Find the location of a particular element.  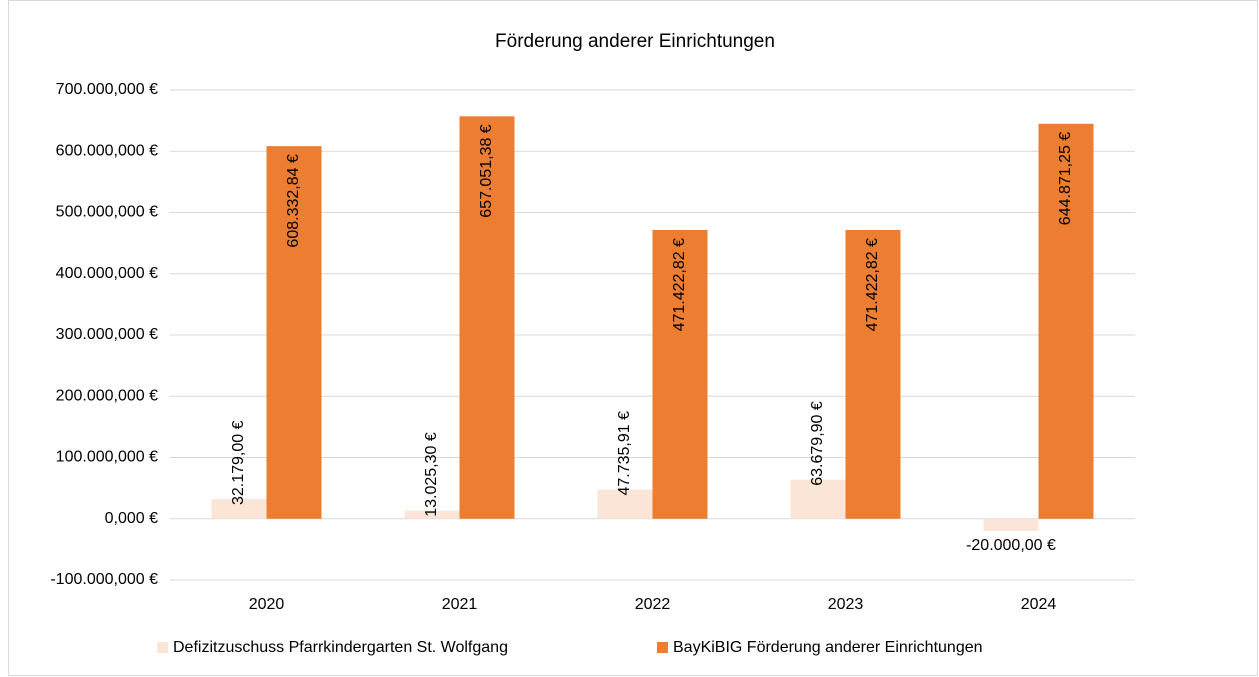

y-tick-label: 400.000,000 € is located at coordinates (107, 273).